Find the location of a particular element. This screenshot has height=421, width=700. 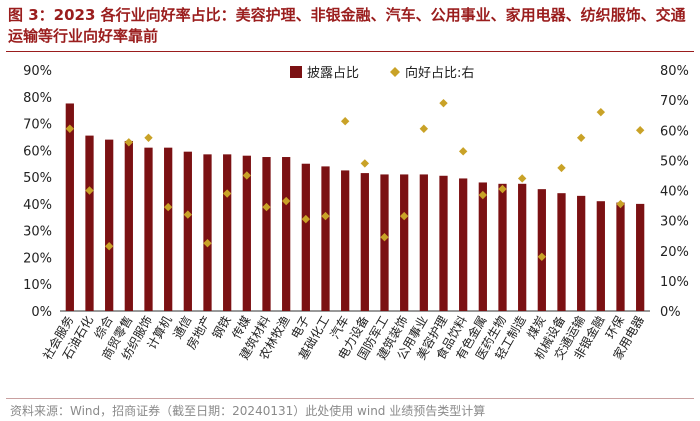

right-tick-label: 70% is located at coordinates (674, 101).